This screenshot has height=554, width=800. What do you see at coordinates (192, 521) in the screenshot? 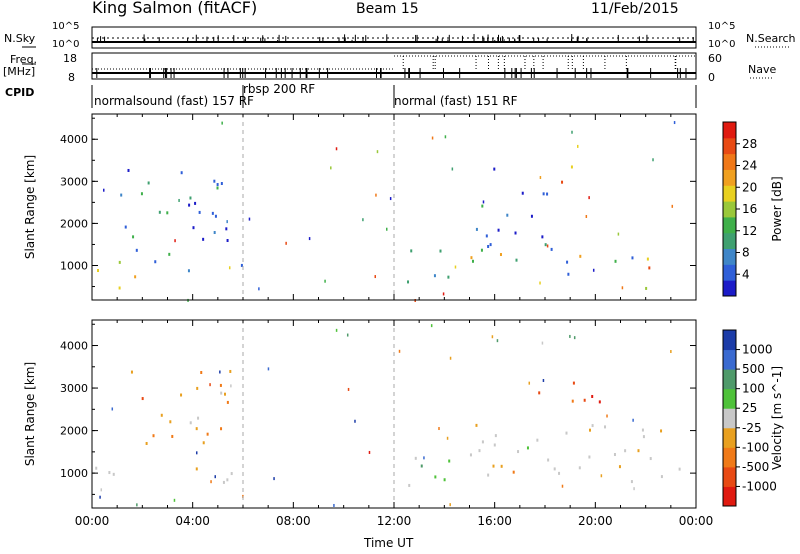
I see `x-tick-label: 04:00` at bounding box center [192, 521].